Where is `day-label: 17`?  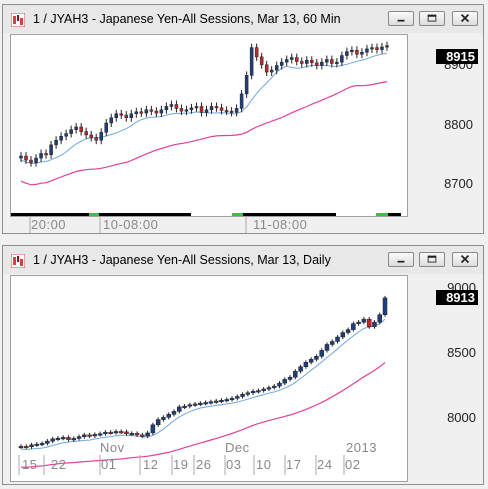 day-label: 17 is located at coordinates (294, 464).